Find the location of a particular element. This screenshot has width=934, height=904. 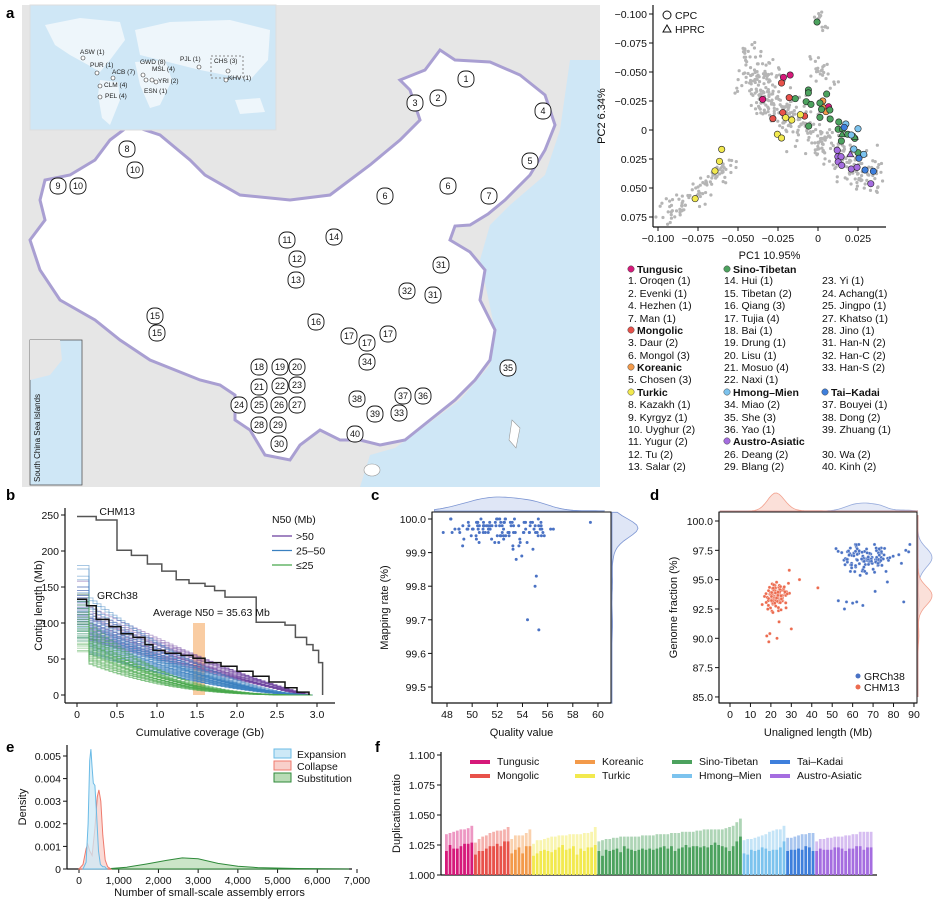

y-tick-label: 250 is located at coordinates (50, 516).